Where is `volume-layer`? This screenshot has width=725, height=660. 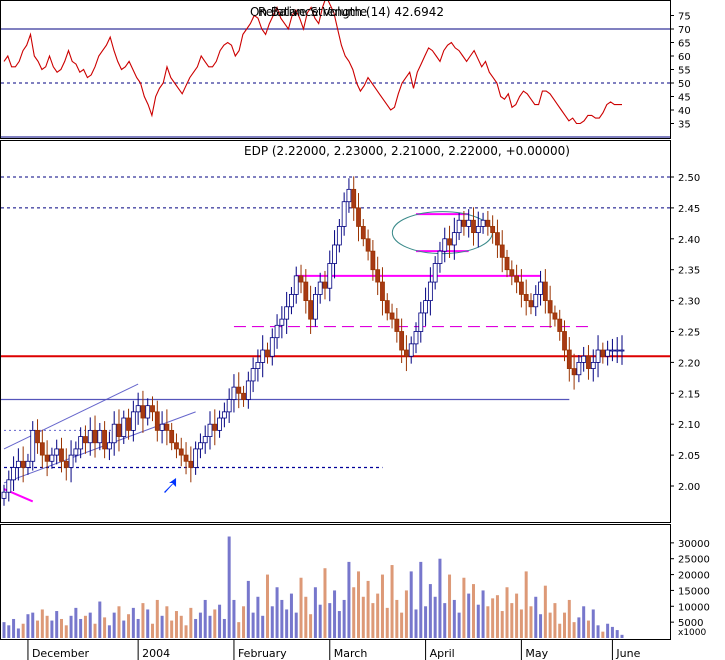
volume-layer is located at coordinates (313, 587).